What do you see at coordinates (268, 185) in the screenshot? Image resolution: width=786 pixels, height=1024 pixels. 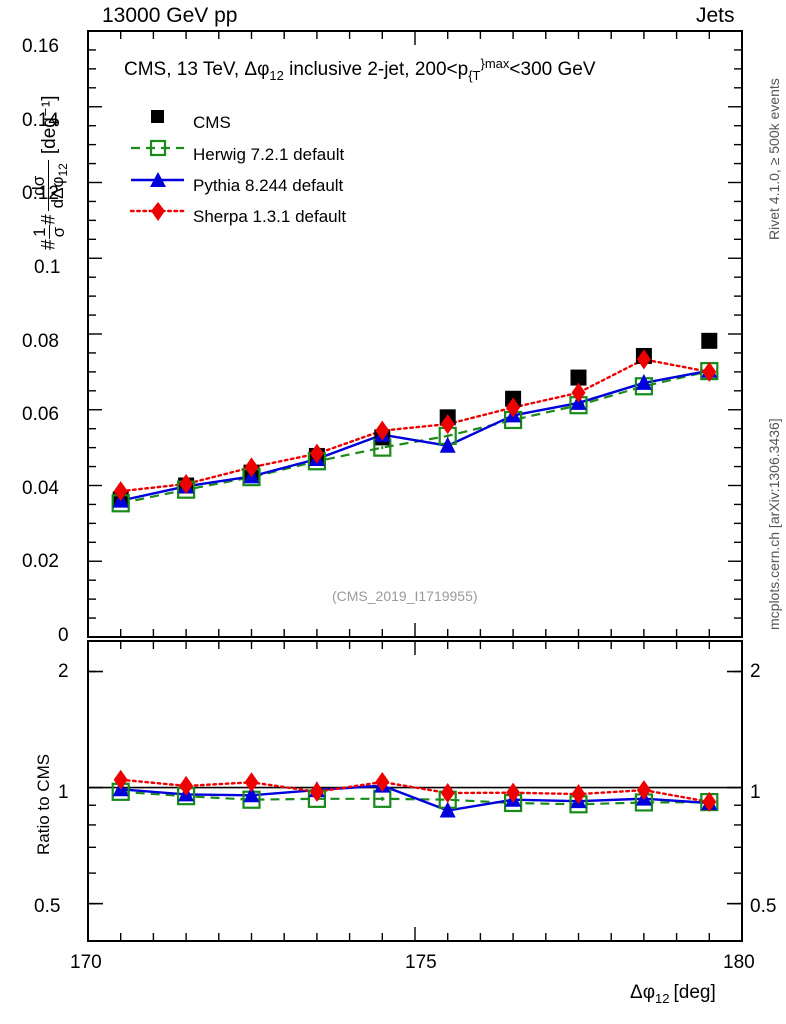 I see `legend-label-pythia: Pythia 8.244 default` at bounding box center [268, 185].